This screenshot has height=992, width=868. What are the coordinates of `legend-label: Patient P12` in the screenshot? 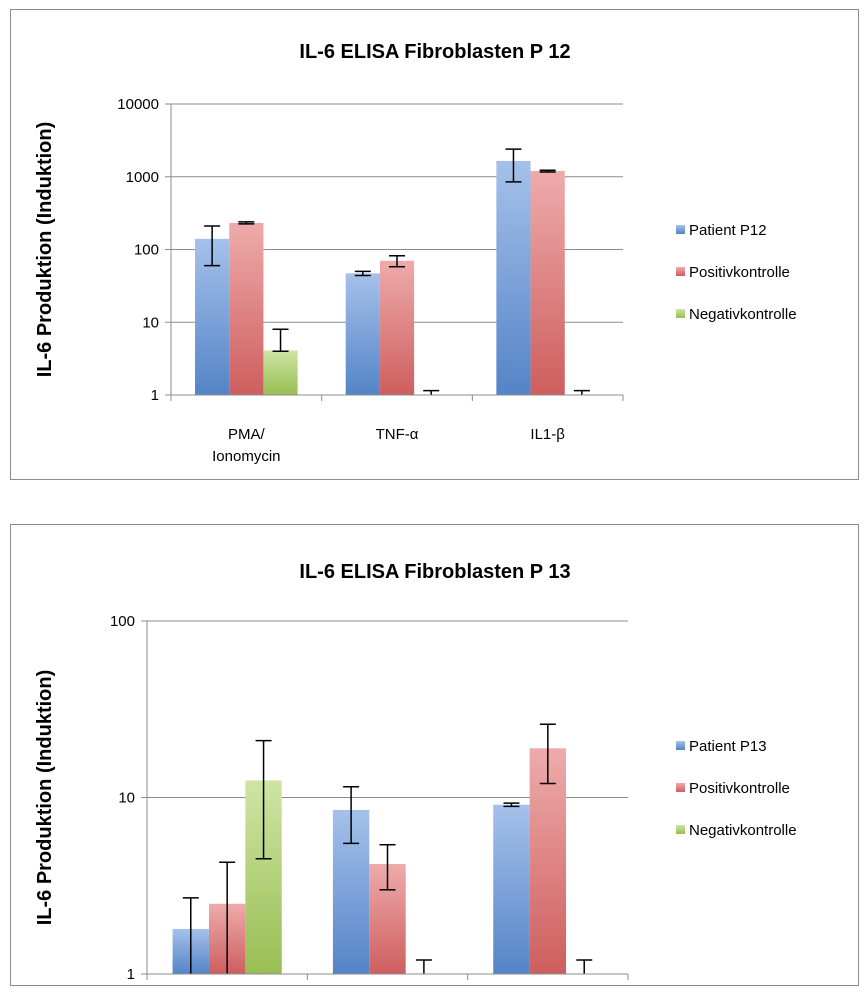 It's located at (728, 230).